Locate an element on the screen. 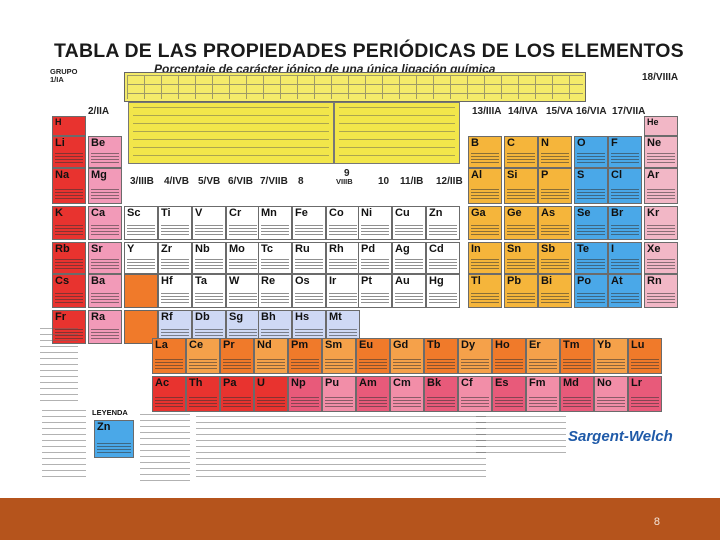 This screenshot has width=720, height=540. element-symbol: Co is located at coordinates (336, 213).